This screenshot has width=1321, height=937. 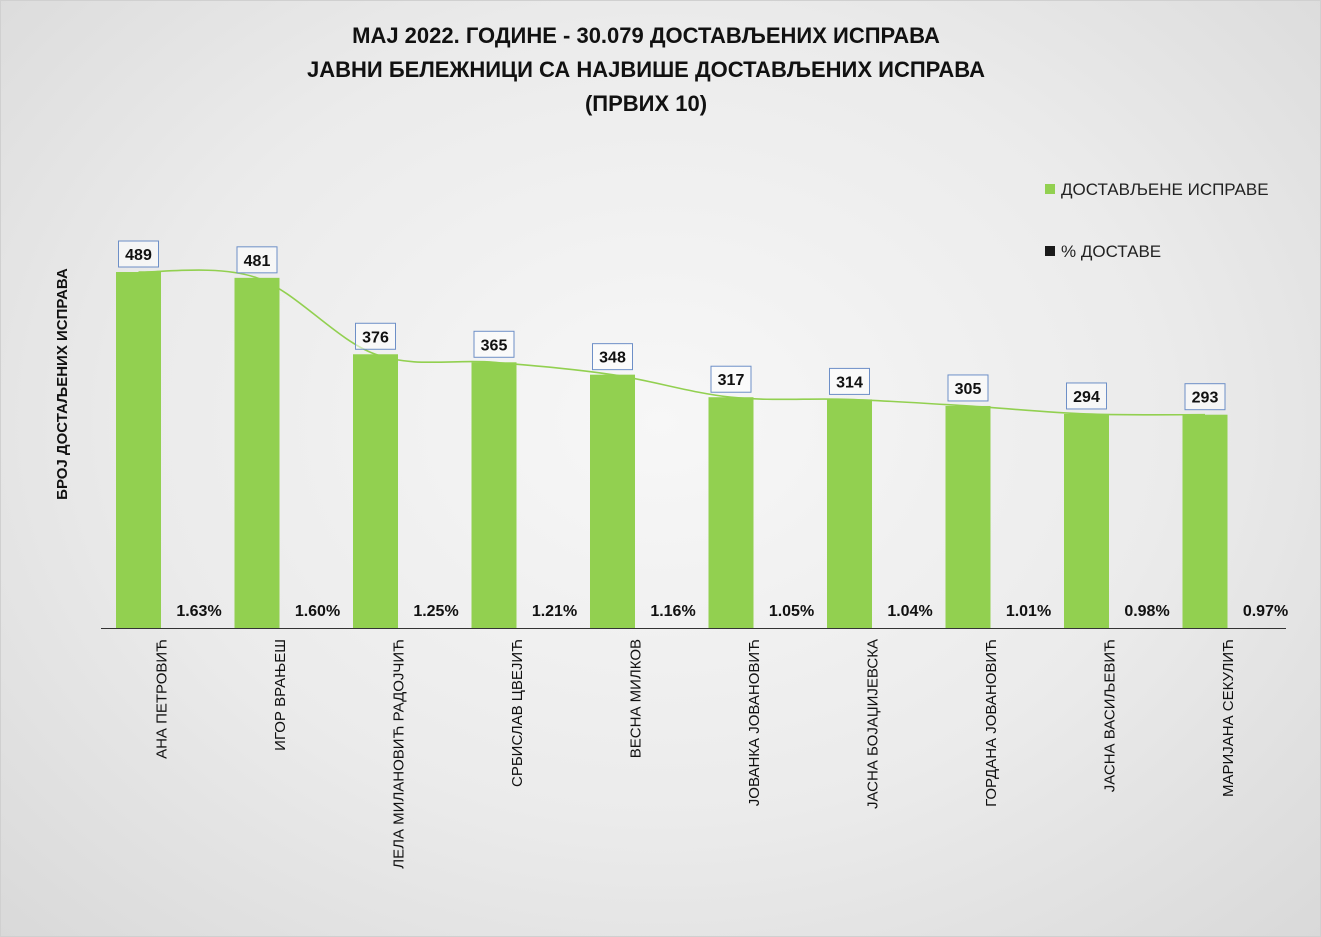 I want to click on x-tick-label: ИГОР ВРАЊЕШ, so click(x=280, y=695).